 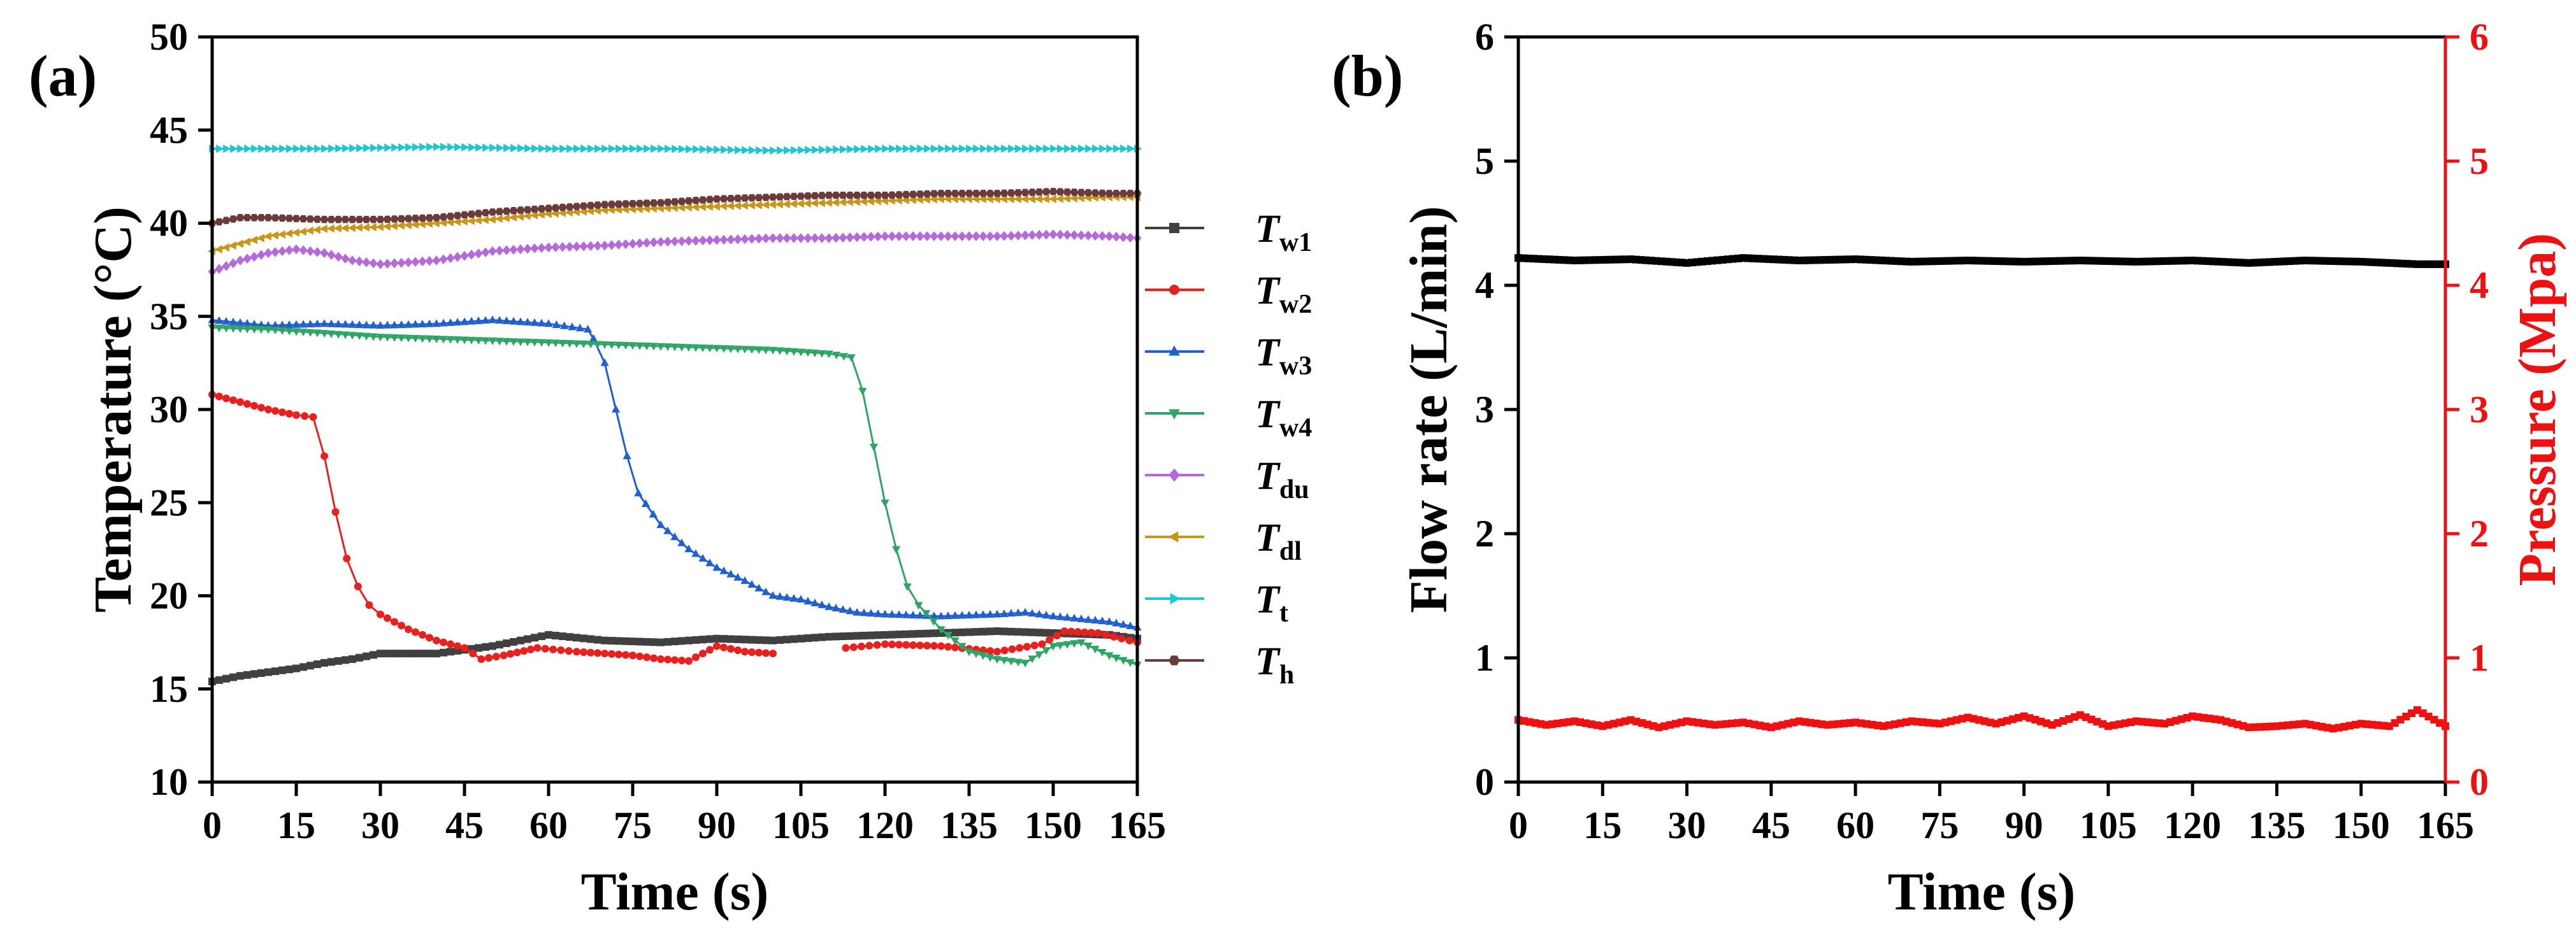 I want to click on panel-b-y-axis-label: Flow rate (L/min), so click(x=1429, y=409).